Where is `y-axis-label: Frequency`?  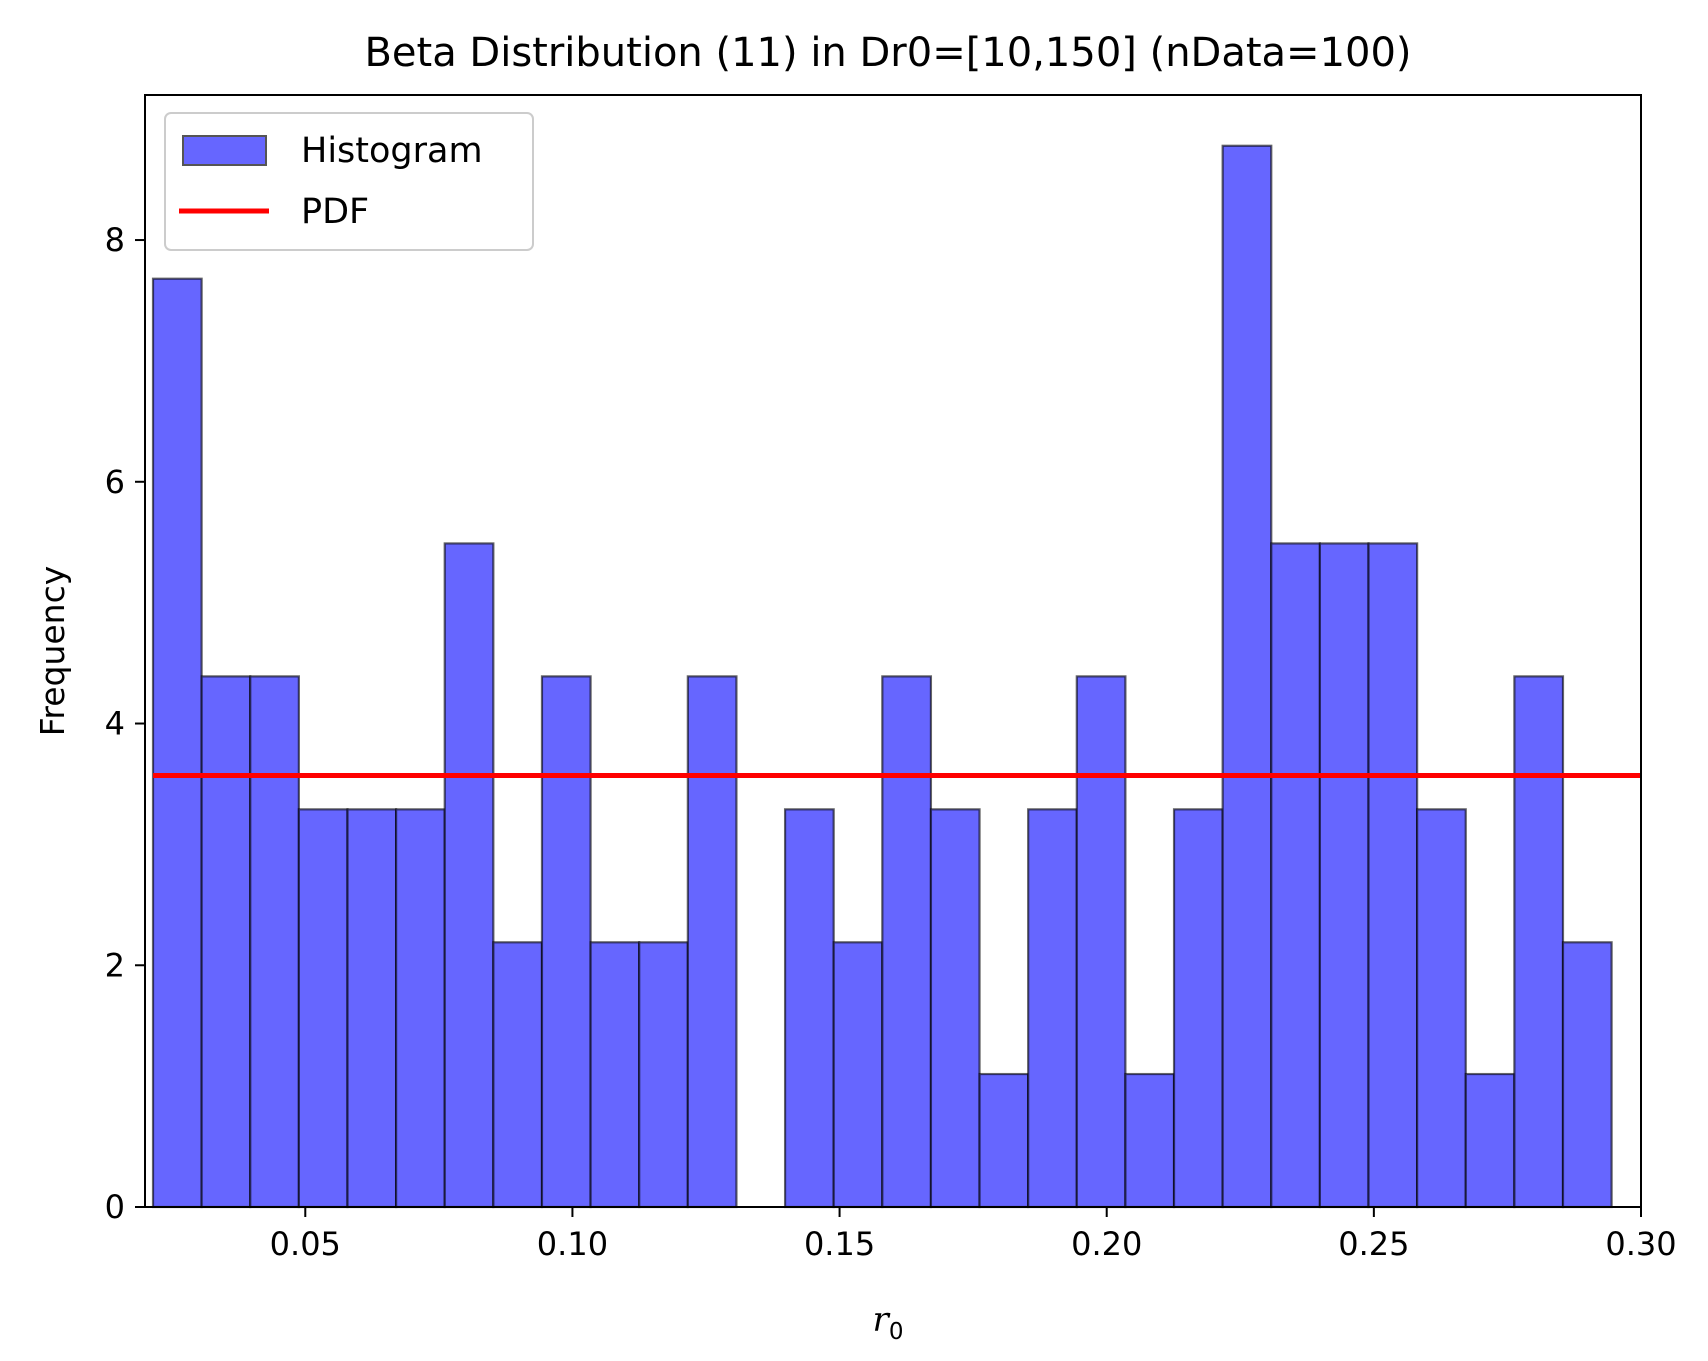
y-axis-label: Frequency is located at coordinates (52, 651).